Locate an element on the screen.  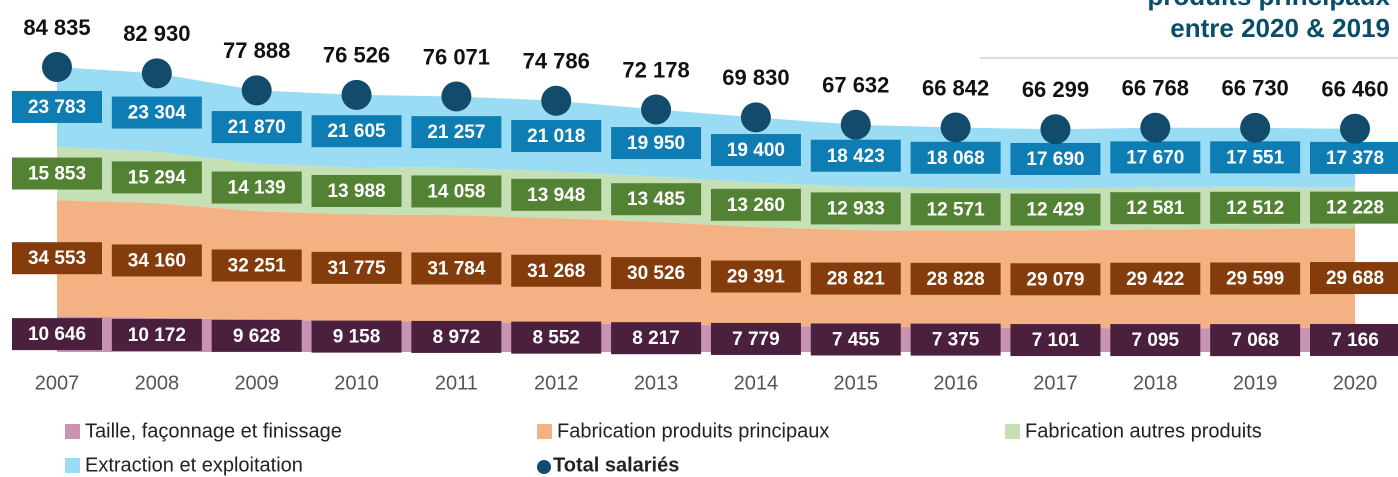
total-label: 66 730 is located at coordinates (1255, 88).